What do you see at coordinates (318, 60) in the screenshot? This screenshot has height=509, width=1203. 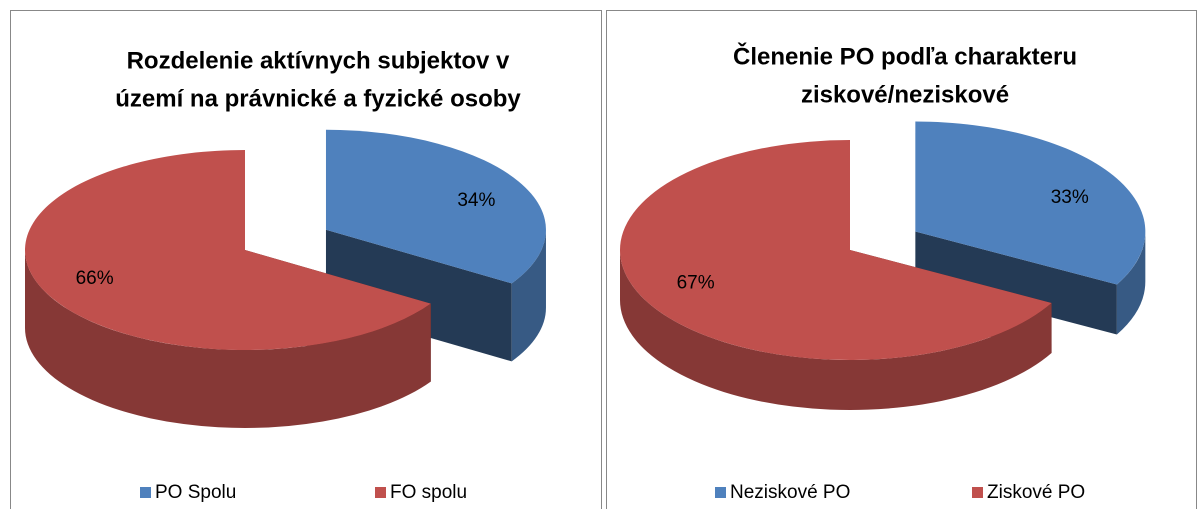 I see `chart-title: Rozdelenie aktívnych subjektov v` at bounding box center [318, 60].